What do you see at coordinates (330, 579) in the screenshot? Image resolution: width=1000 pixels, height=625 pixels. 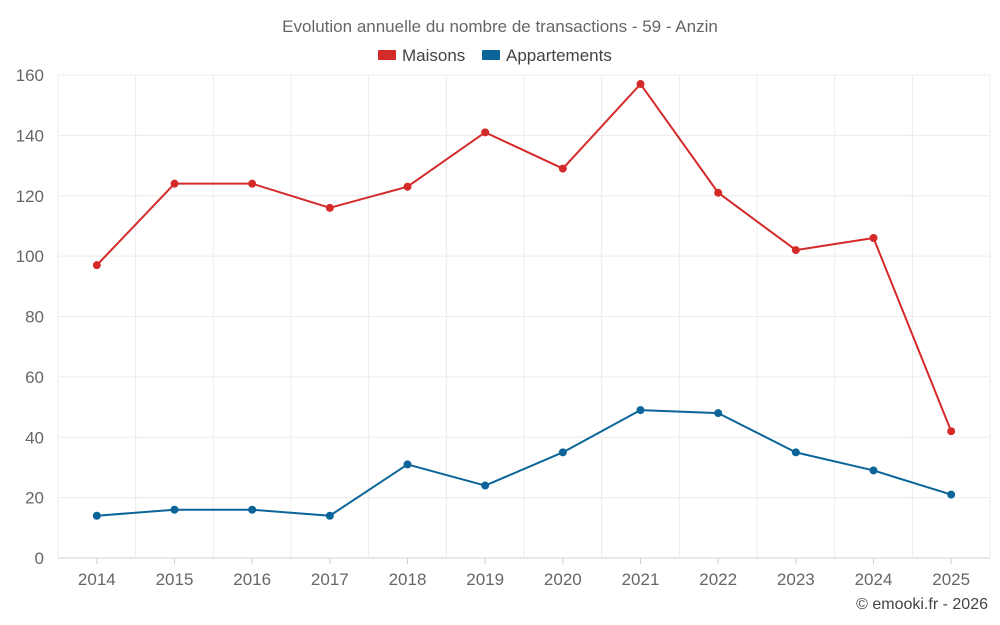 I see `x-tick-label: 2017` at bounding box center [330, 579].